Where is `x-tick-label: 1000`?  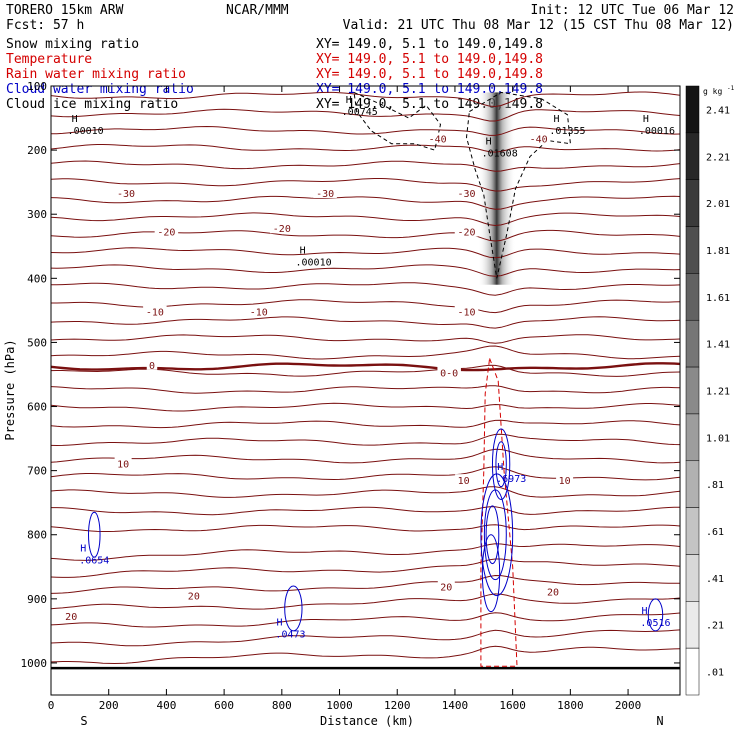
x-tick-label: 1000 is located at coordinates (339, 705).